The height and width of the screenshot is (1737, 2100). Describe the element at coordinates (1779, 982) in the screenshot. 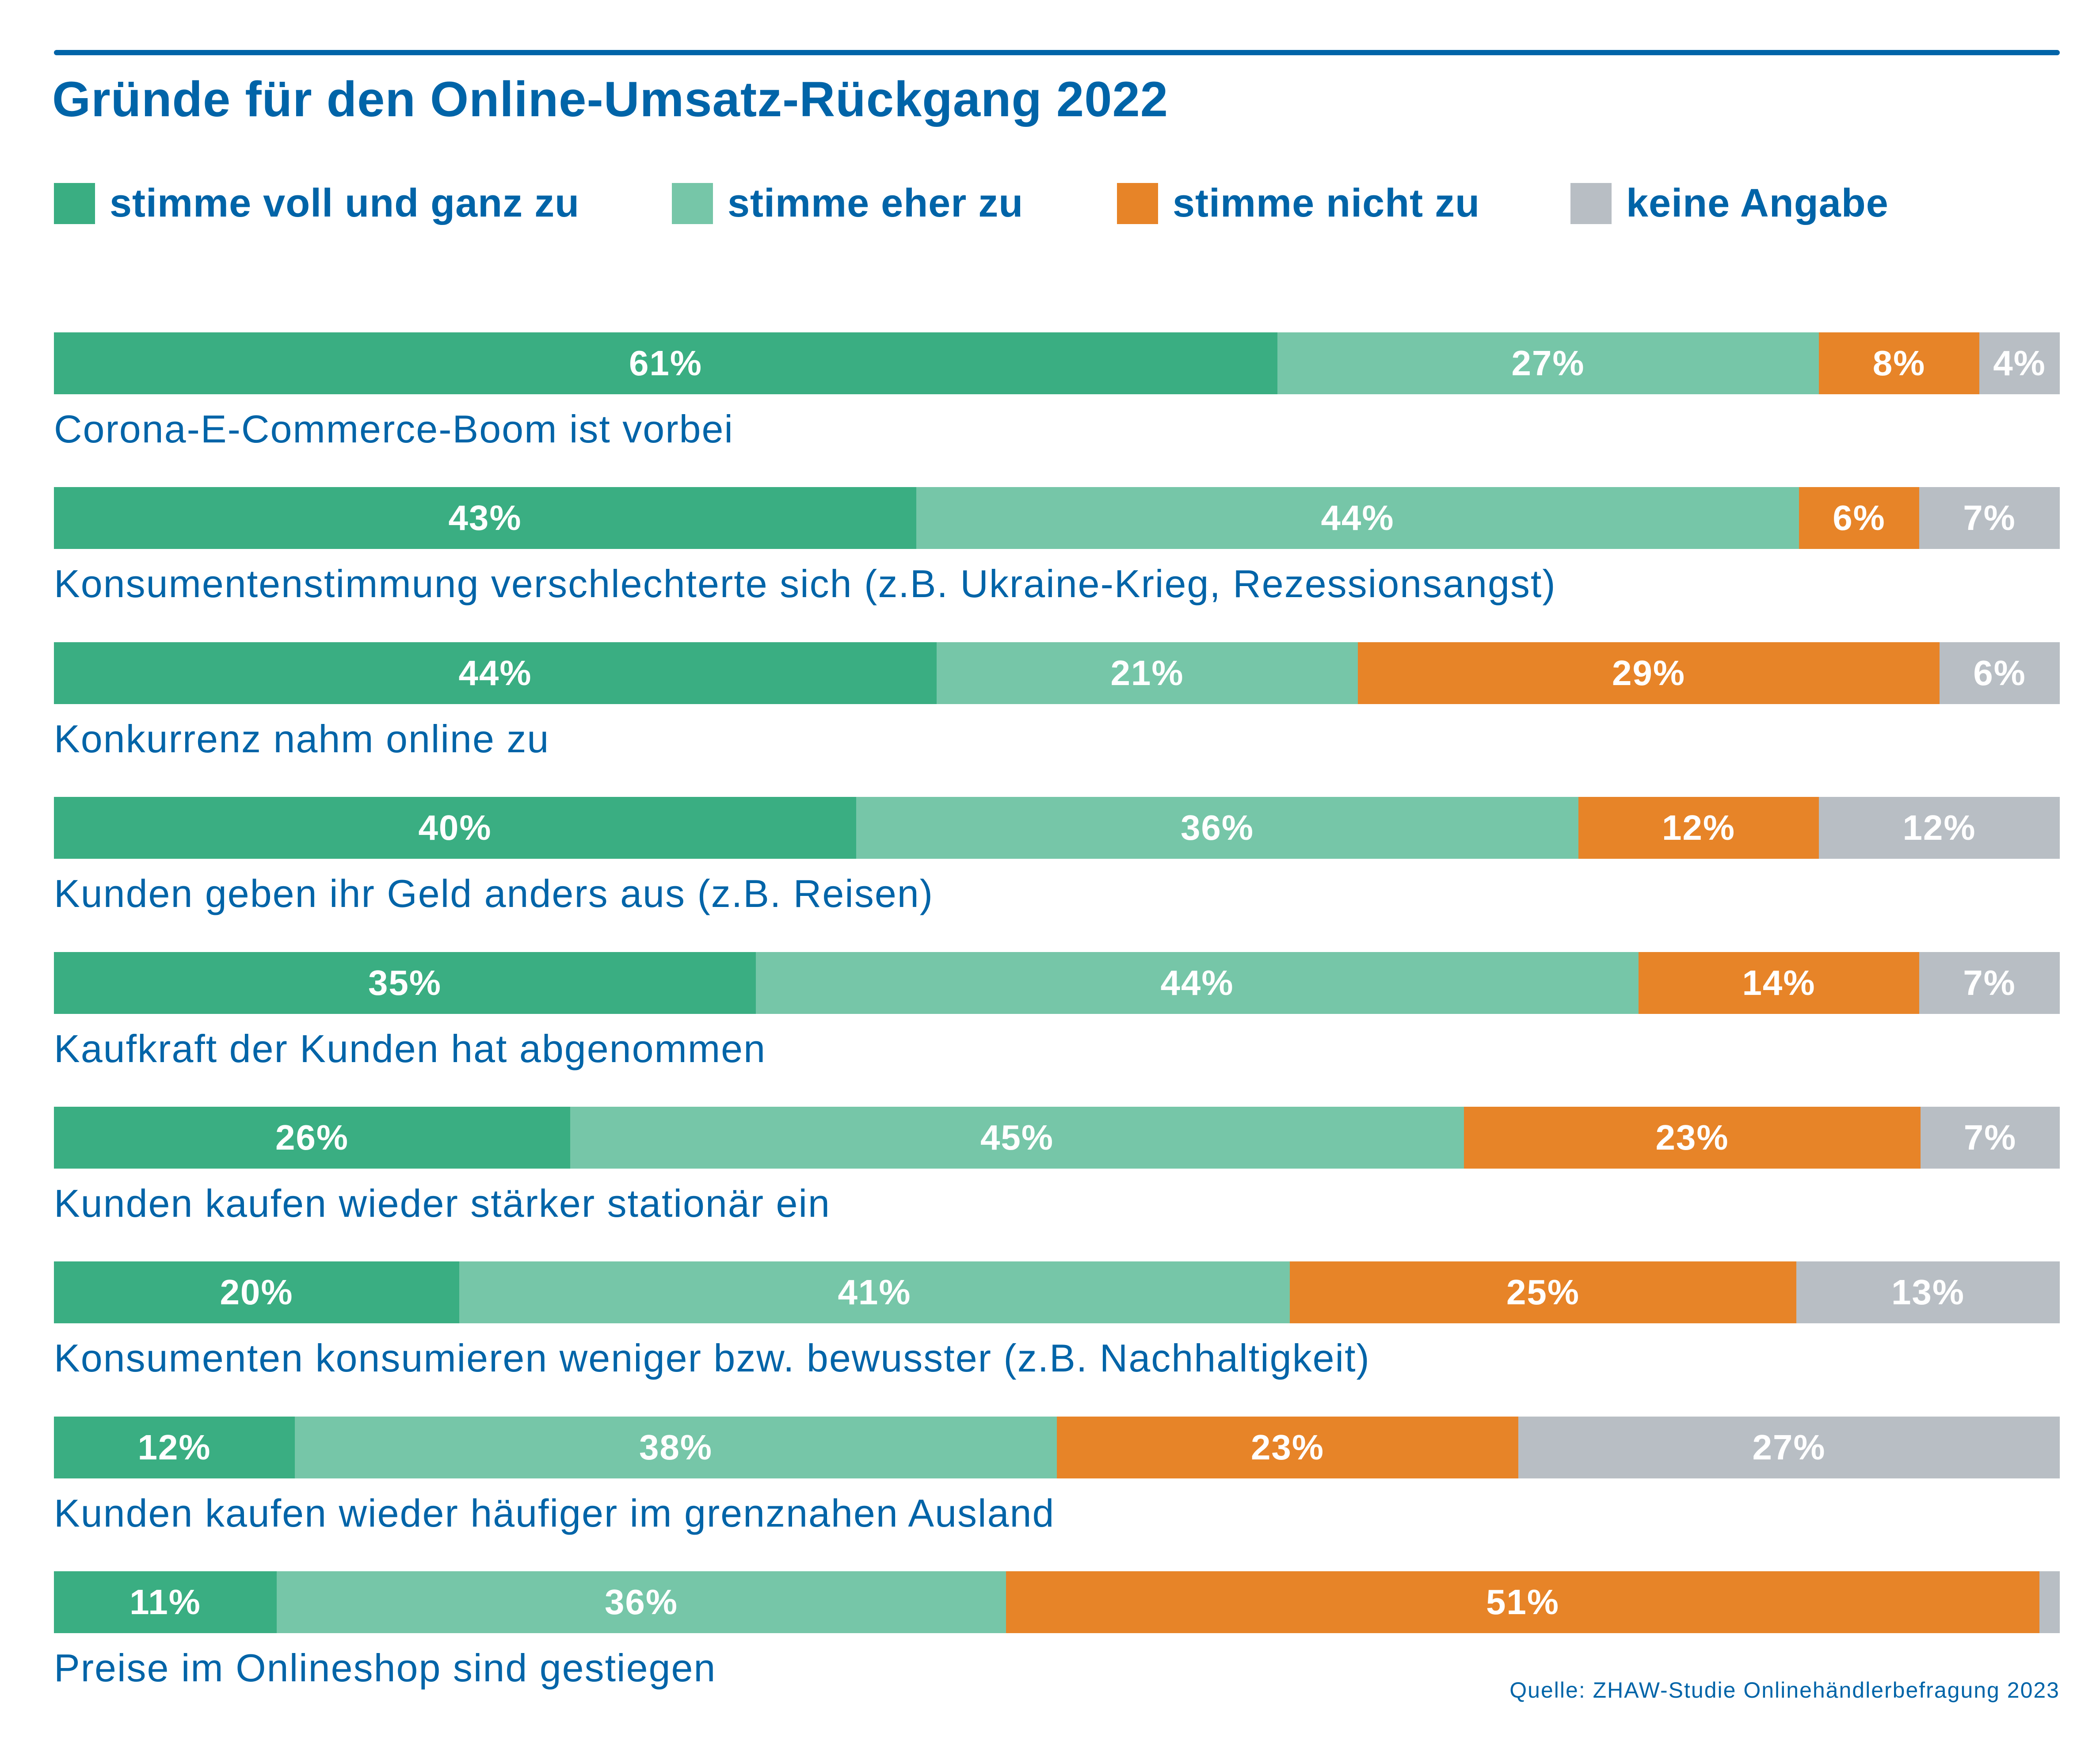

I see `data-label: 14%` at that location.